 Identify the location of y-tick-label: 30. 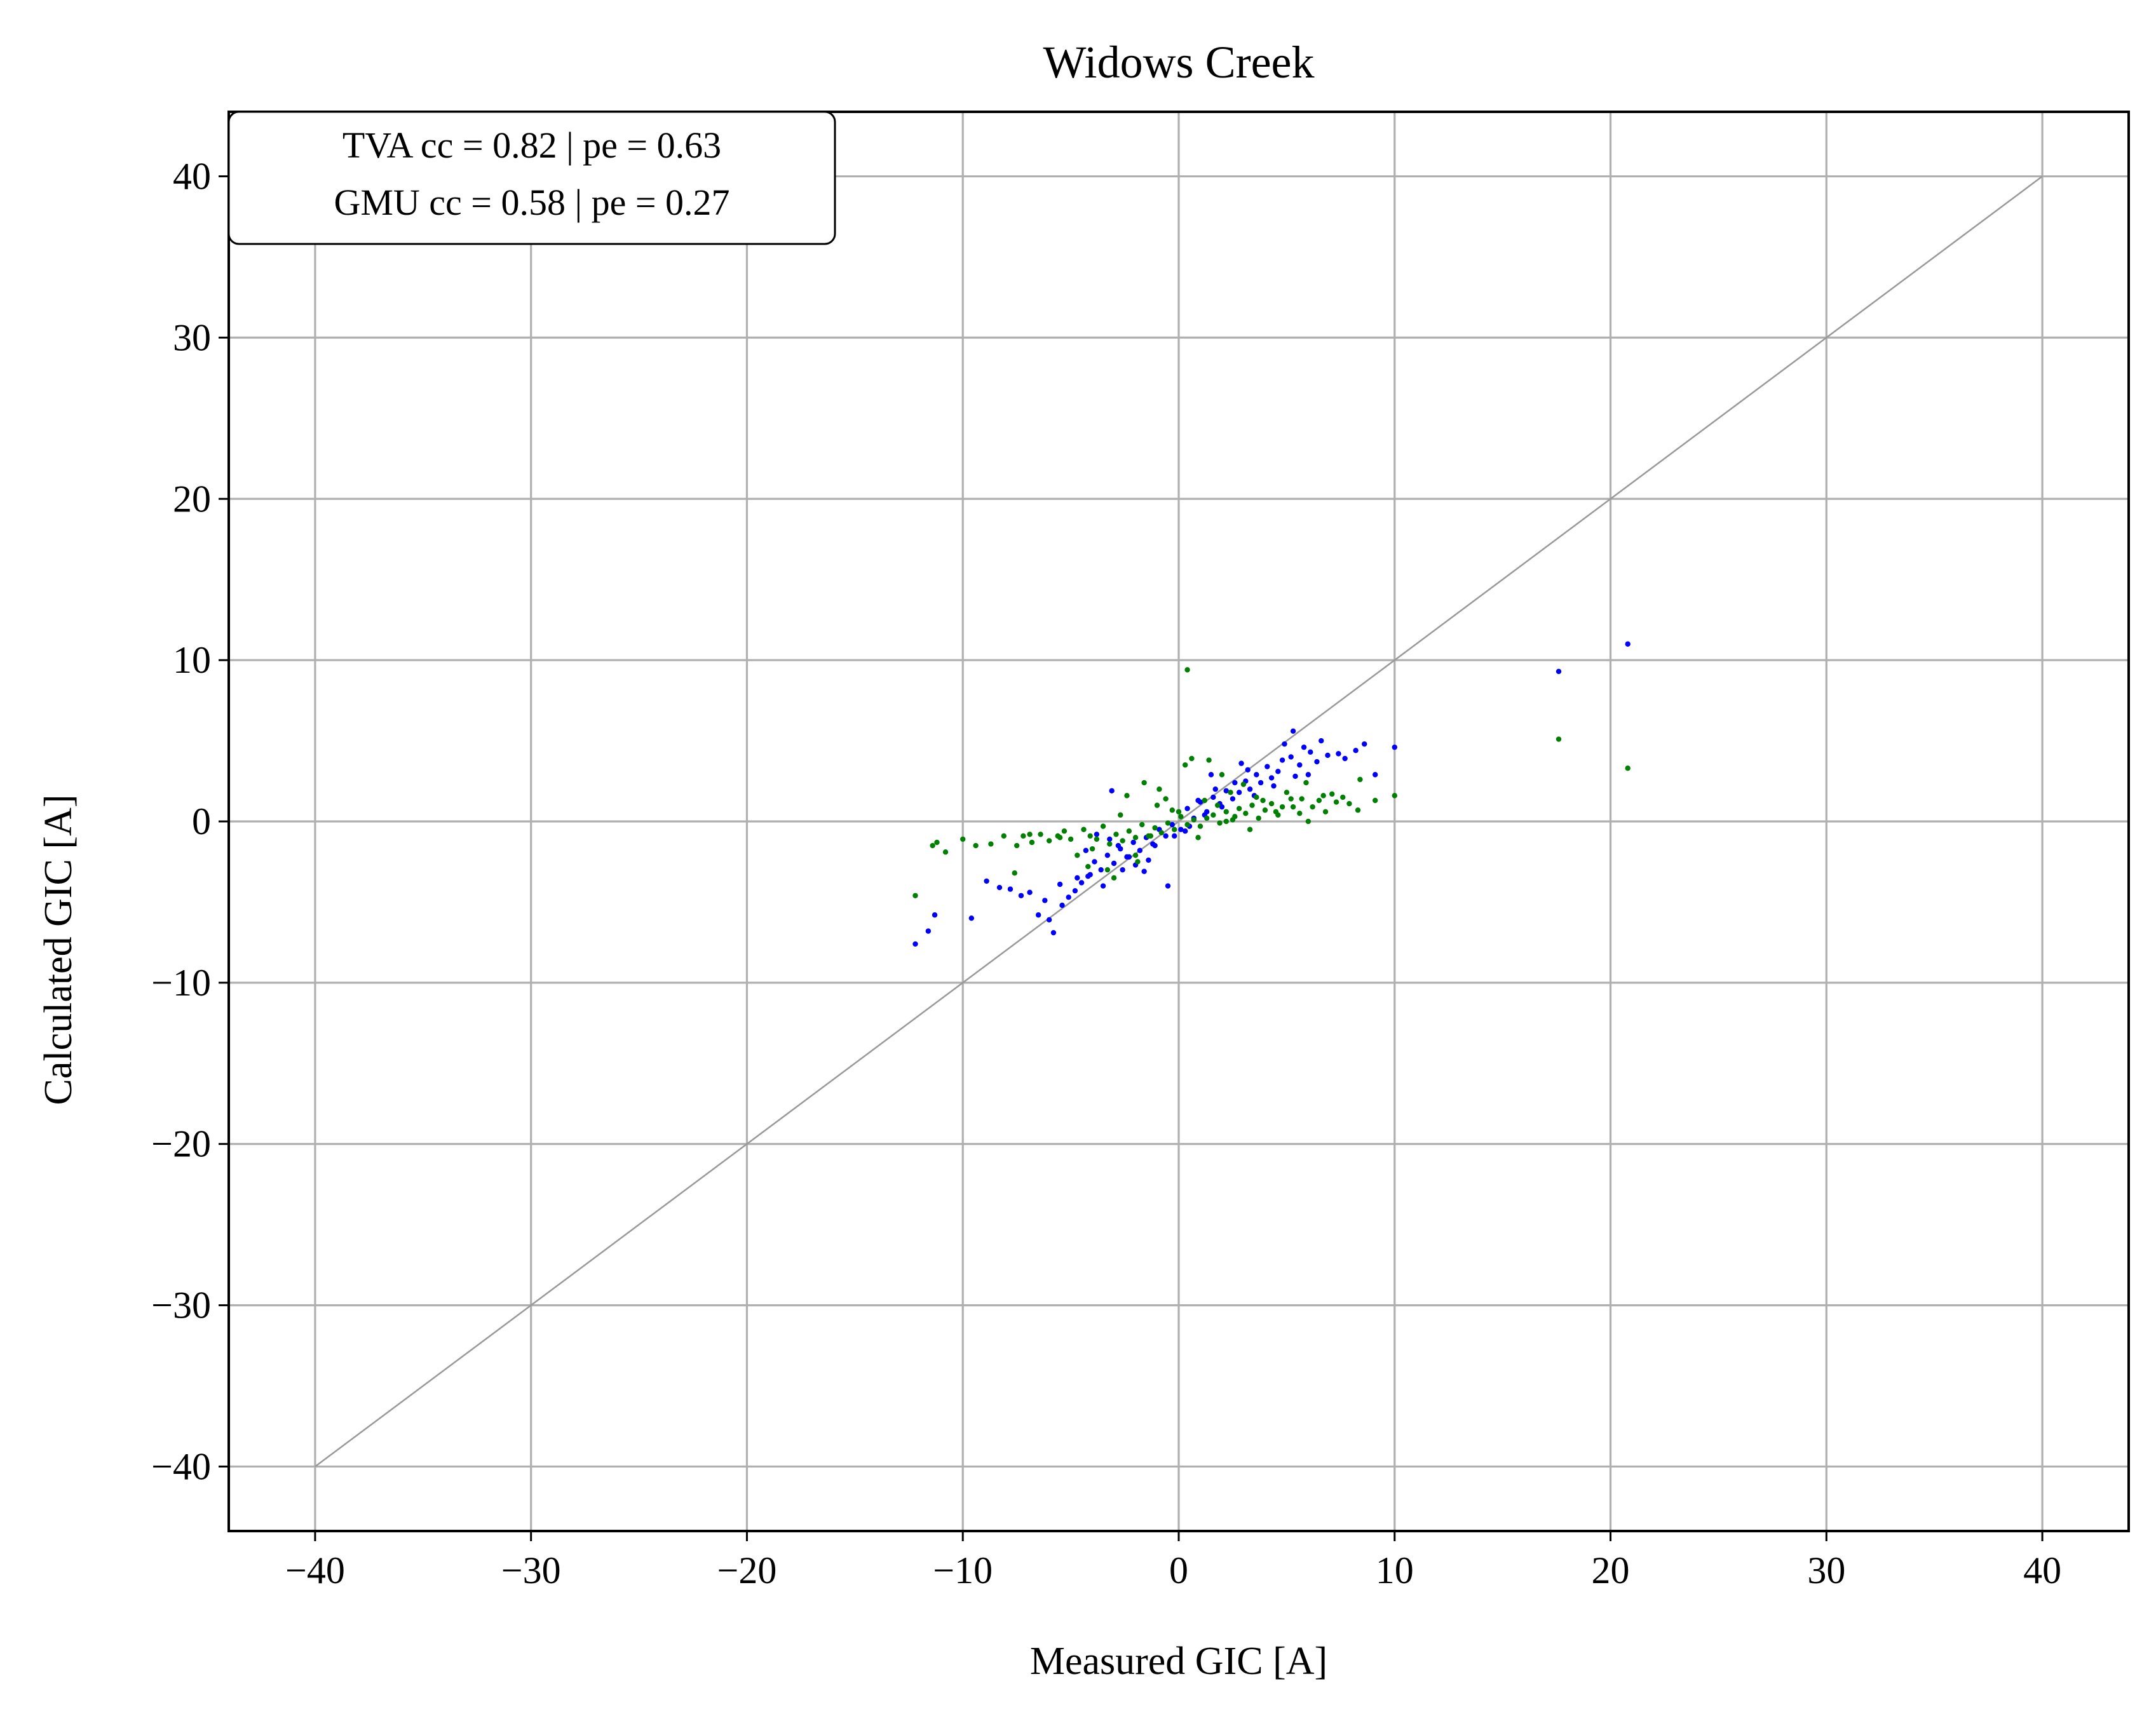
(192, 337).